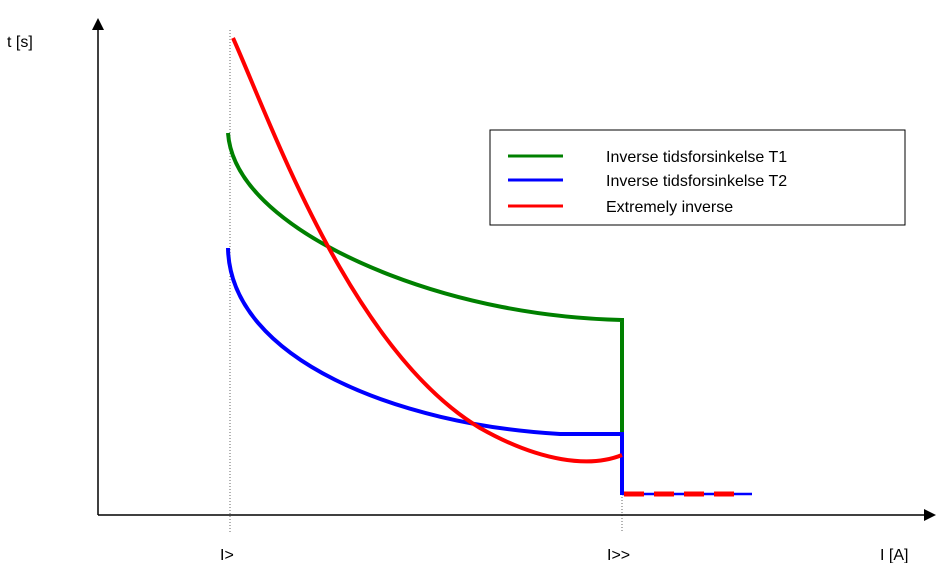 The width and height of the screenshot is (940, 563). What do you see at coordinates (696, 157) in the screenshot?
I see `legend-entry-t1: Inverse tidsforsinkelse T1` at bounding box center [696, 157].